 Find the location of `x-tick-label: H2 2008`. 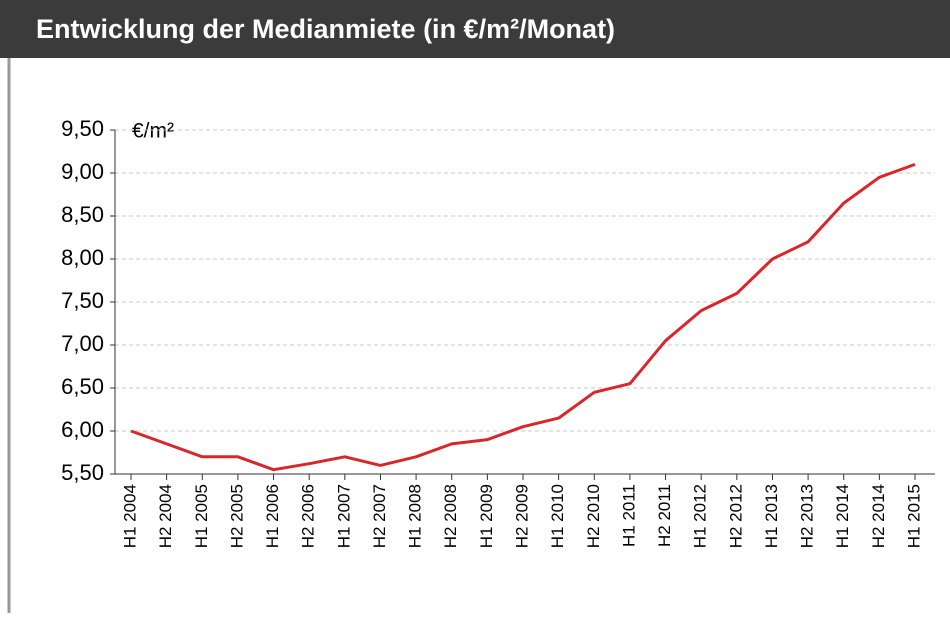

x-tick-label: H2 2008 is located at coordinates (450, 516).